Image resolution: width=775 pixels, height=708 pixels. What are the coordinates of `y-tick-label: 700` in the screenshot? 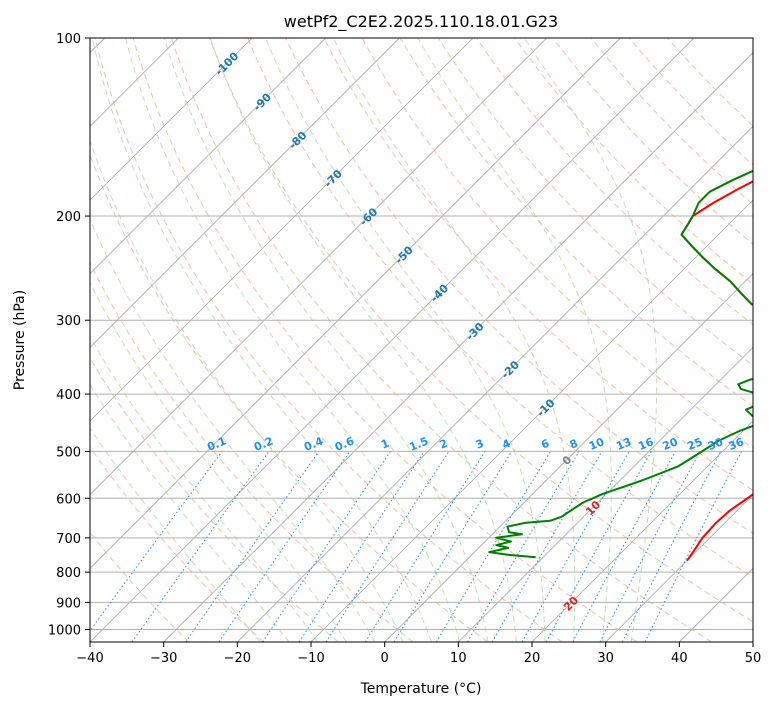 It's located at (68, 539).